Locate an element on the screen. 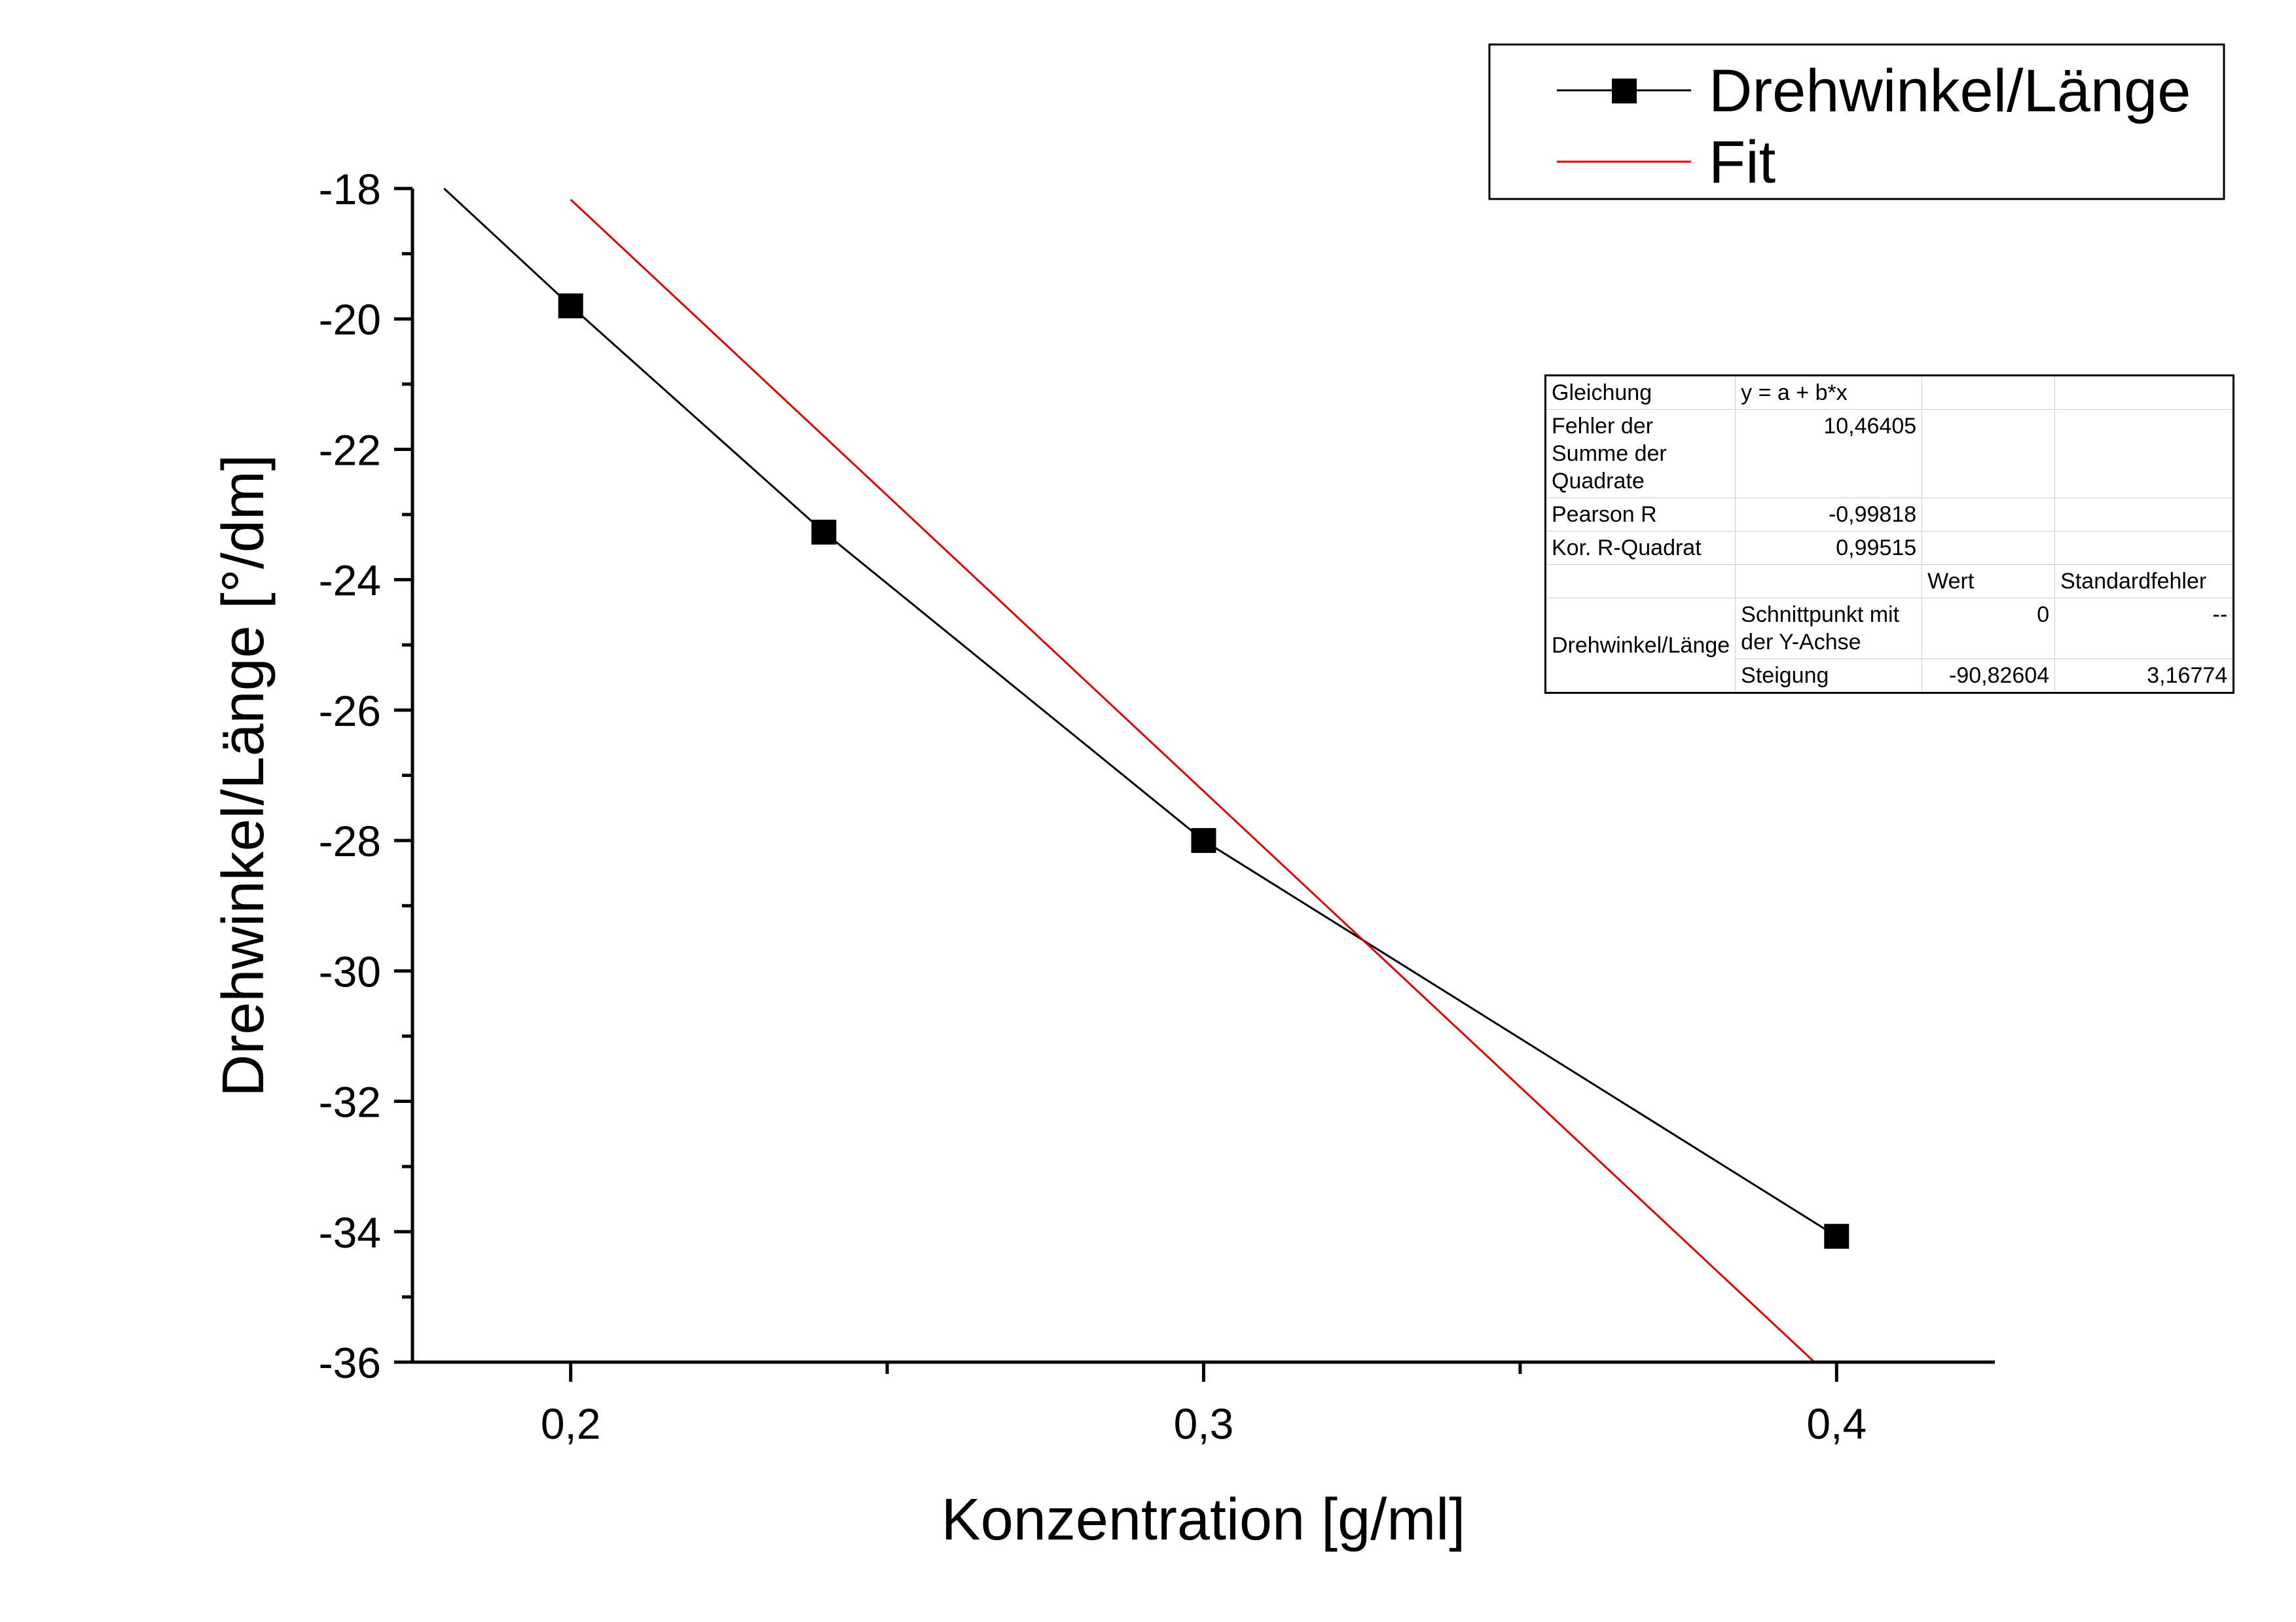  table-cell: Standardfehler is located at coordinates (2144, 581).